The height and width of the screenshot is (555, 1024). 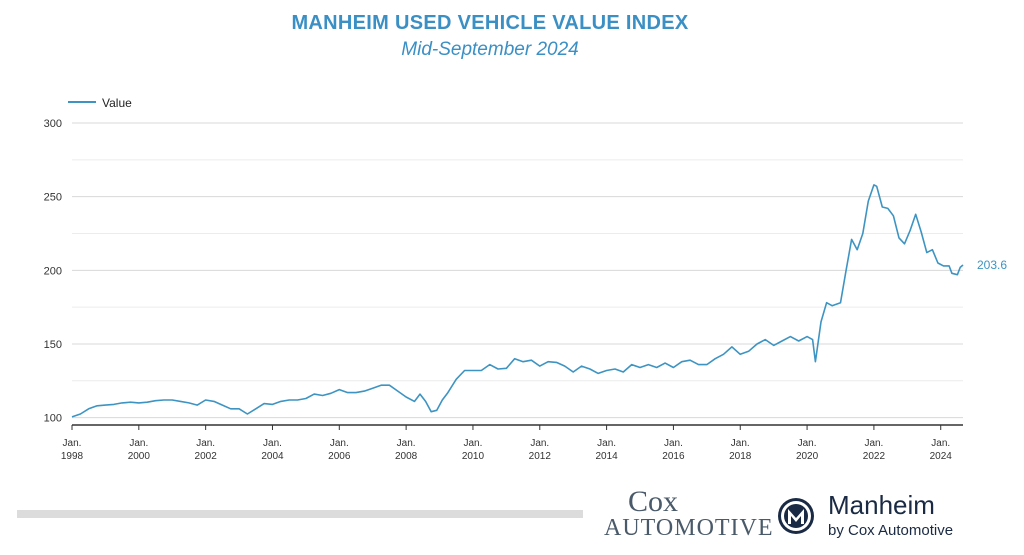 I want to click on x-tick-label-year: 2016, so click(x=673, y=456).